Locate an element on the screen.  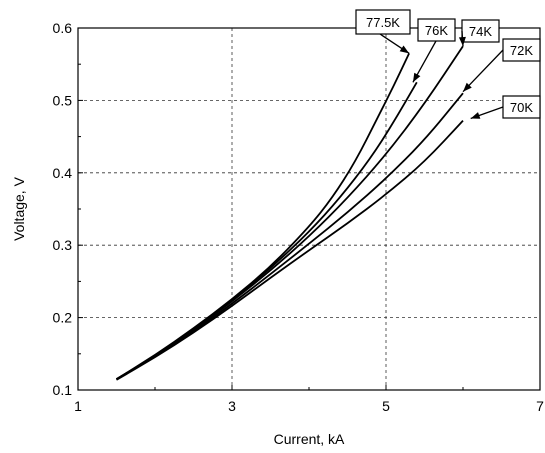
y-tick-label: 0.3 is located at coordinates (63, 245).